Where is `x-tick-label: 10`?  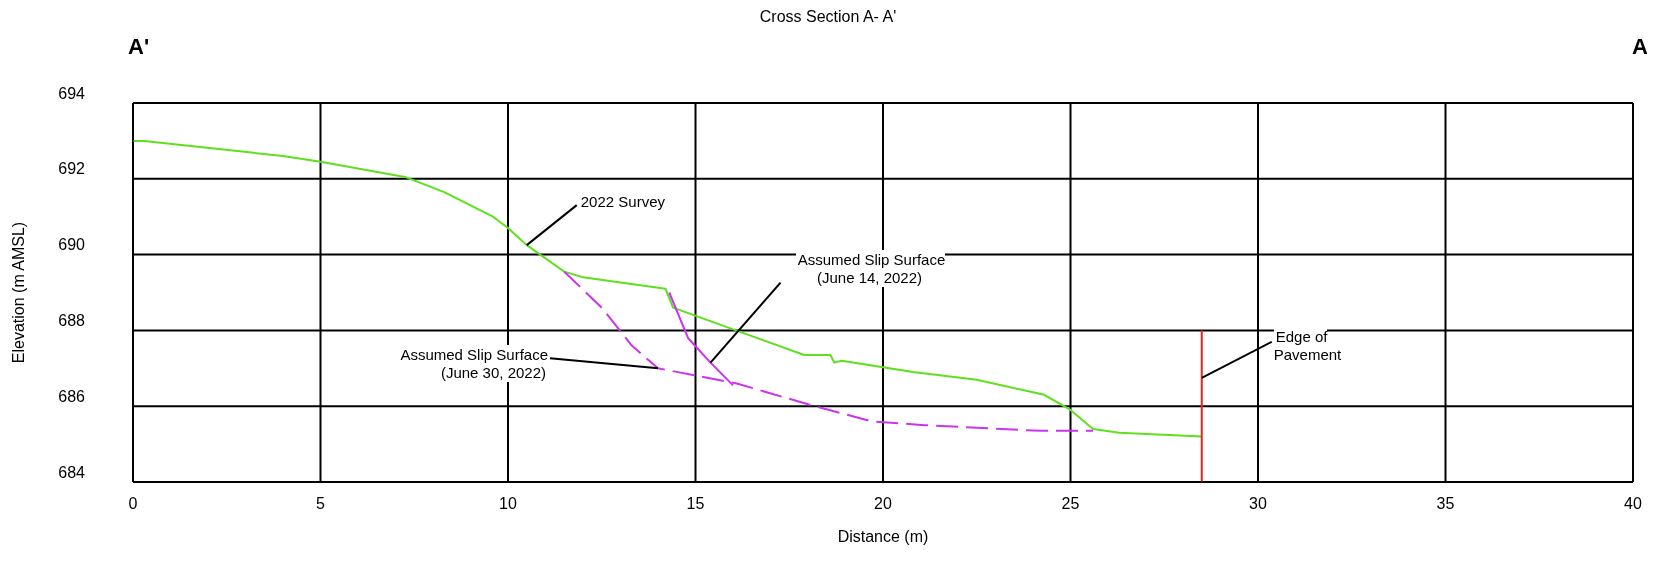
x-tick-label: 10 is located at coordinates (508, 504).